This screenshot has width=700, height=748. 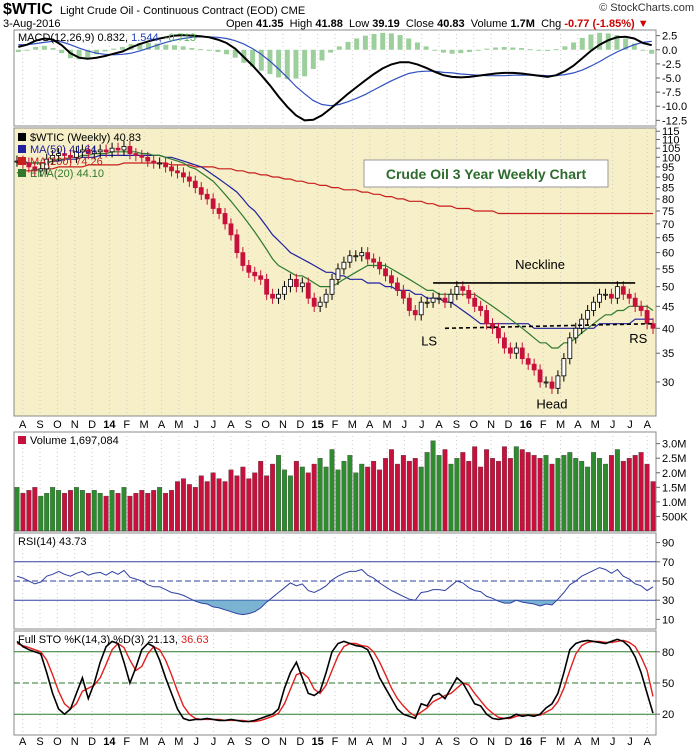 What do you see at coordinates (671, 79) in the screenshot?
I see `macd-tick-label: -5.0` at bounding box center [671, 79].